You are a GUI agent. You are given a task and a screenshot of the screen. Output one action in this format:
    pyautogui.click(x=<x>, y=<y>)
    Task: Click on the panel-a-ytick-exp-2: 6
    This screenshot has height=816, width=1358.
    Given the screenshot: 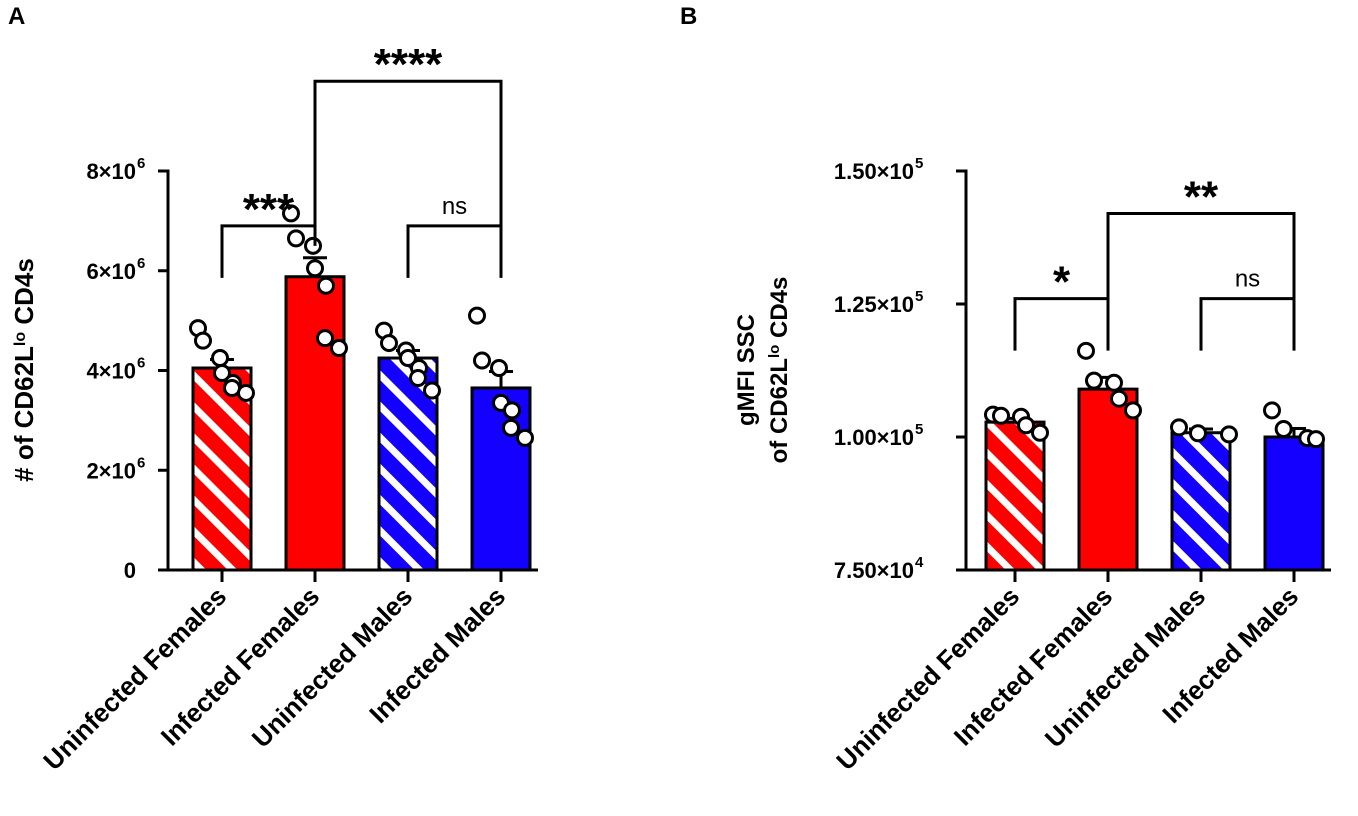 What is the action you would take?
    pyautogui.click(x=141, y=363)
    